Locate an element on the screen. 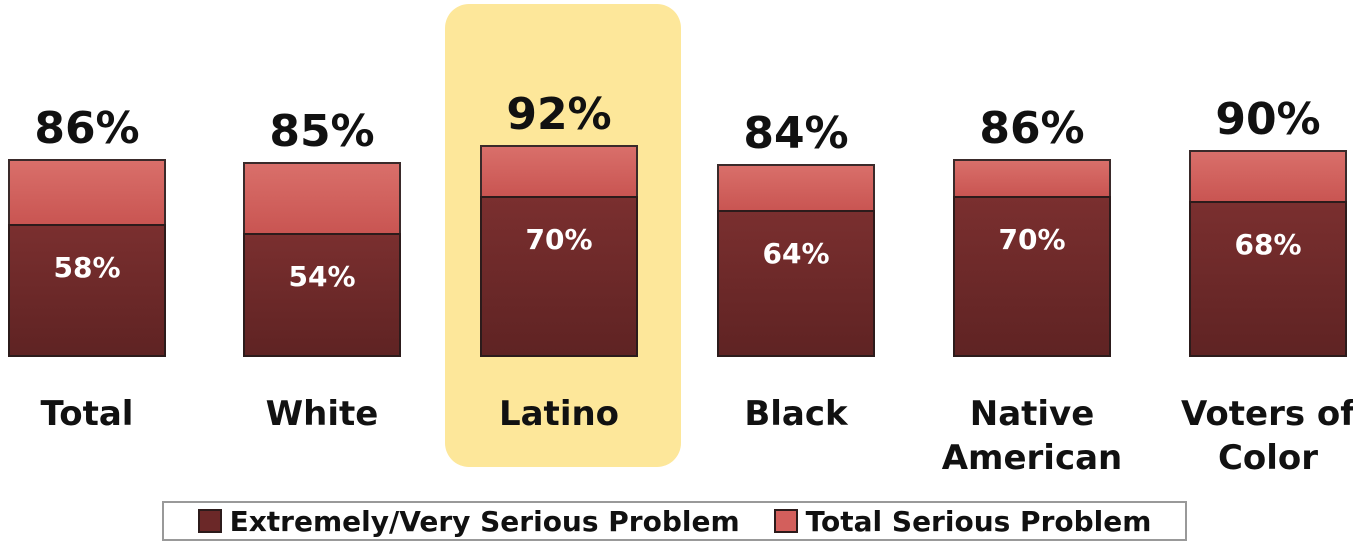 This screenshot has height=544, width=1353. category-label: Black is located at coordinates (796, 414).